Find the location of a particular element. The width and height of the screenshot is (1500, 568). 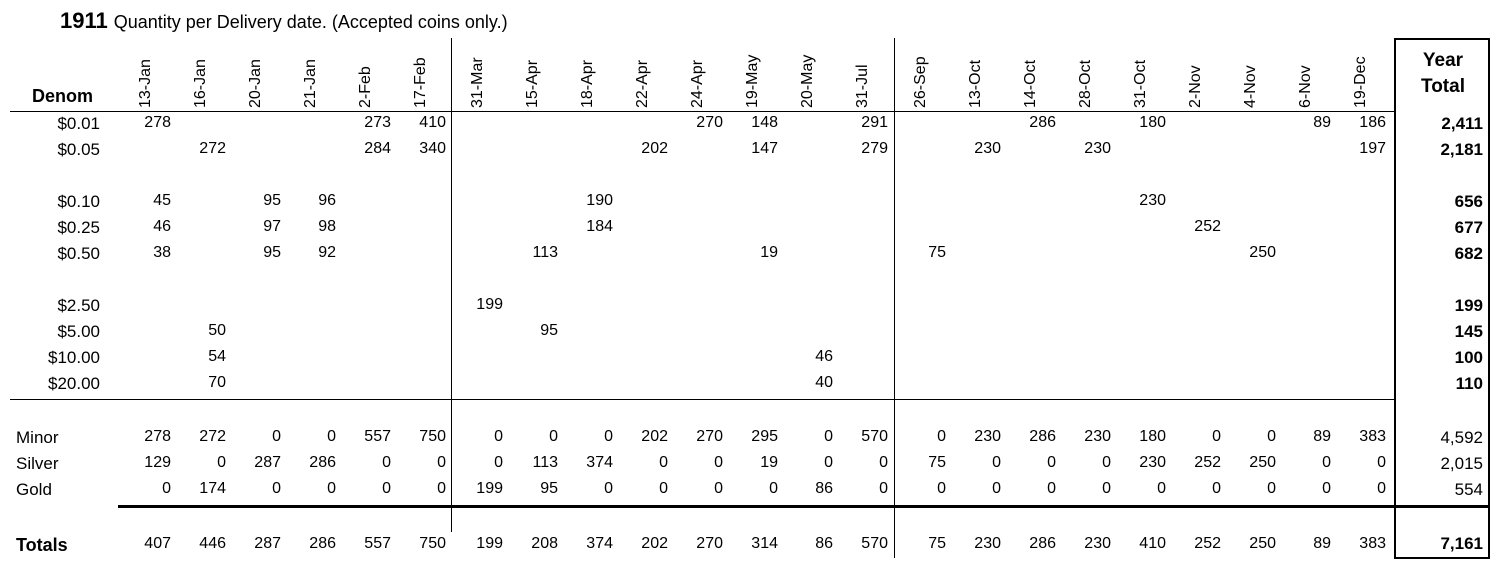

date-header: 19-Dec is located at coordinates (1360, 82).